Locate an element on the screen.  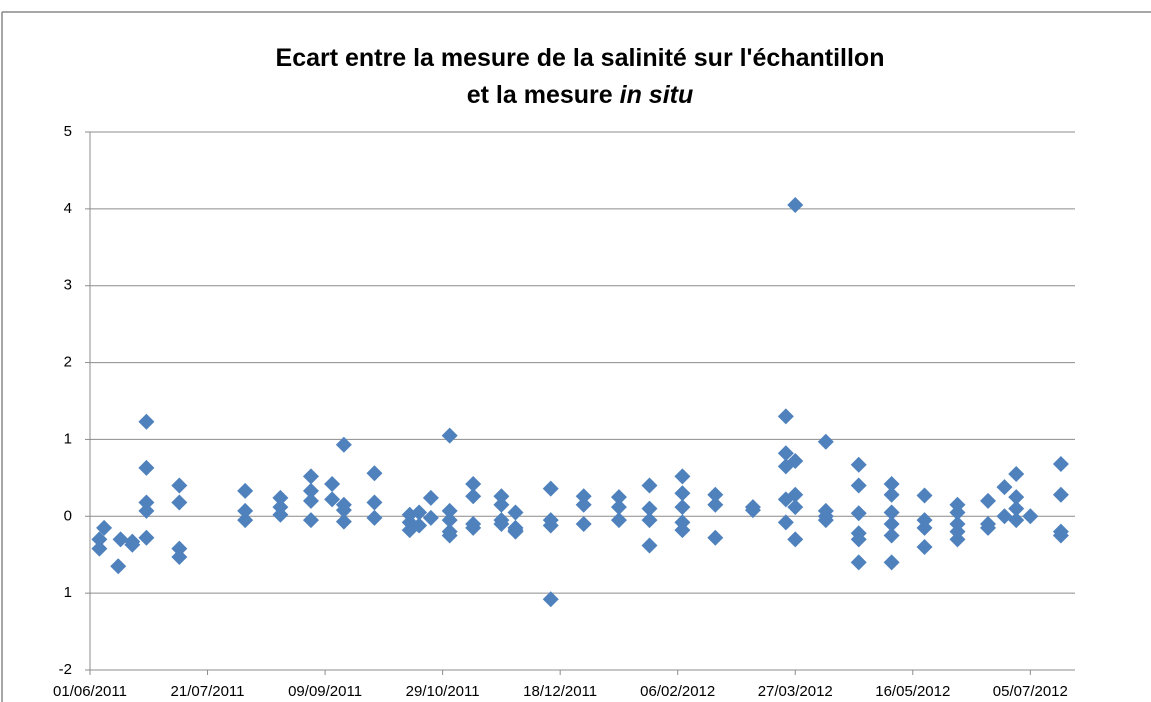
y-tick-label: 4 is located at coordinates (68, 208).